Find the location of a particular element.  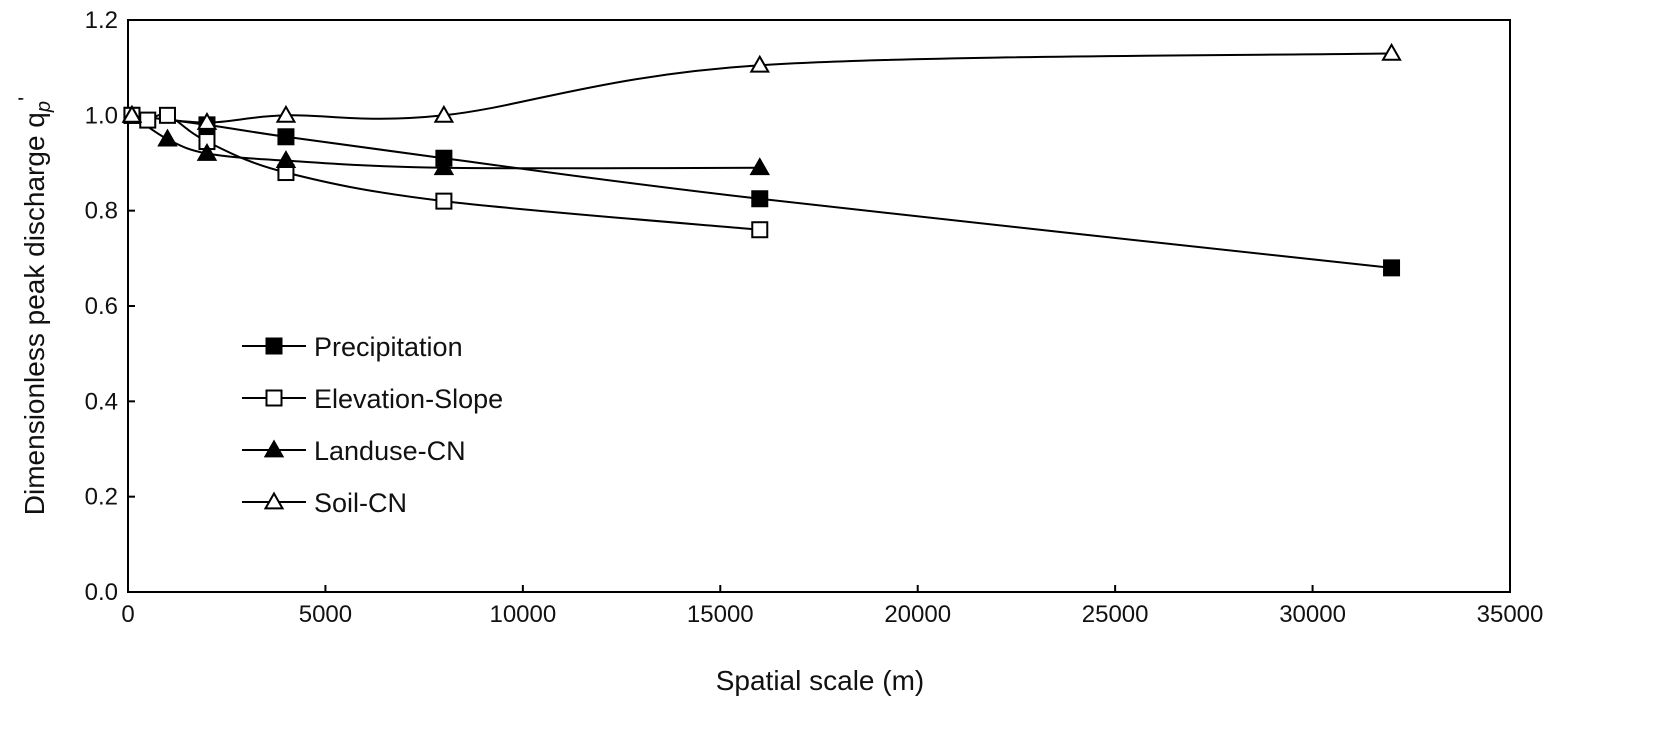

legend-label-landuse-cn: Landuse-CN is located at coordinates (390, 451).